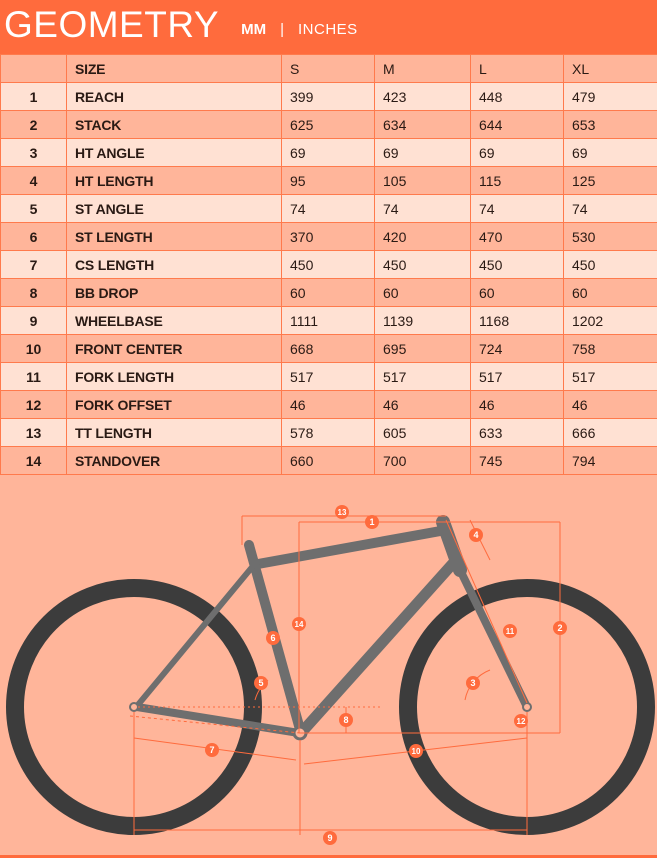  I want to click on row-value-l: 745, so click(517, 460).